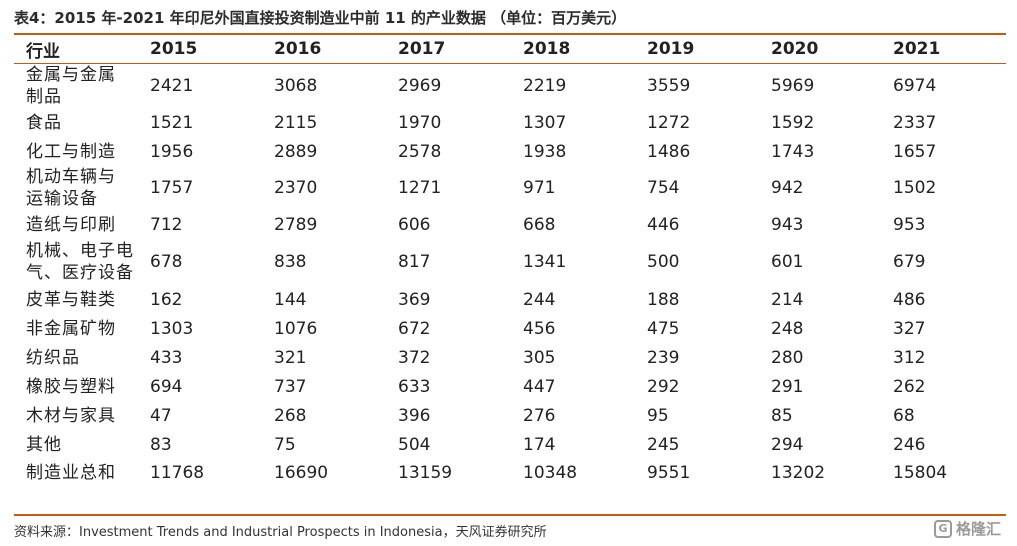  Describe the element at coordinates (510, 63) in the screenshot. I see `header-rule` at that location.